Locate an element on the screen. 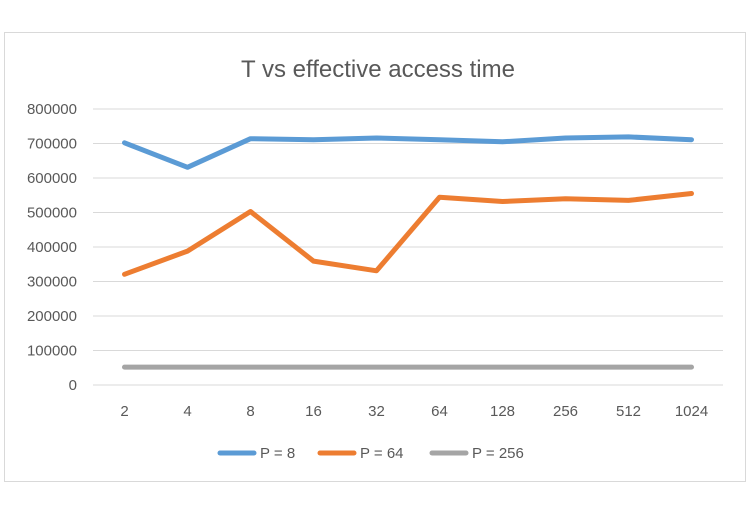  y-tick-label: 500000 is located at coordinates (52, 213).